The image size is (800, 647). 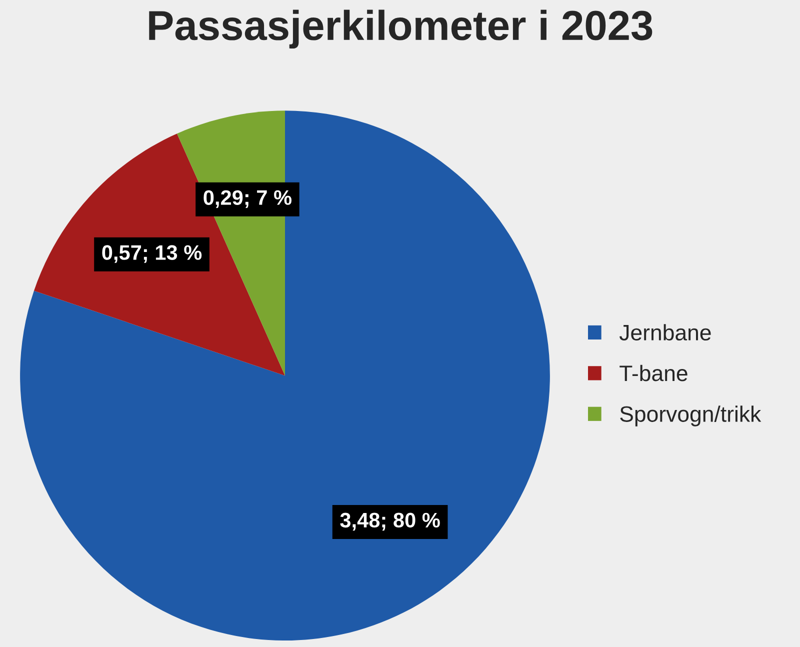 I want to click on legend-label: Jernbane, so click(x=665, y=332).